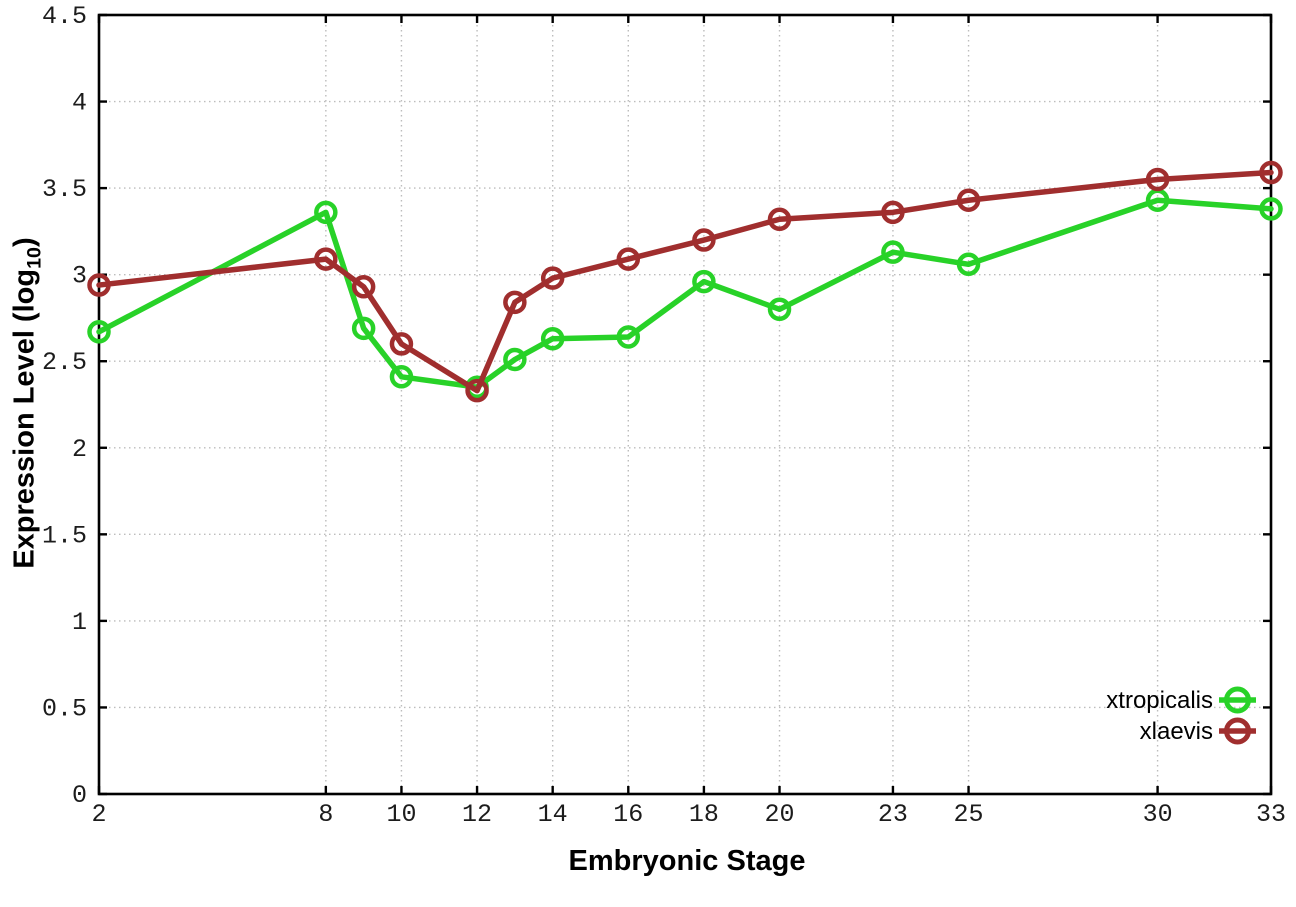 The height and width of the screenshot is (907, 1296). What do you see at coordinates (687, 861) in the screenshot?
I see `x-axis-title: Embryonic Stage` at bounding box center [687, 861].